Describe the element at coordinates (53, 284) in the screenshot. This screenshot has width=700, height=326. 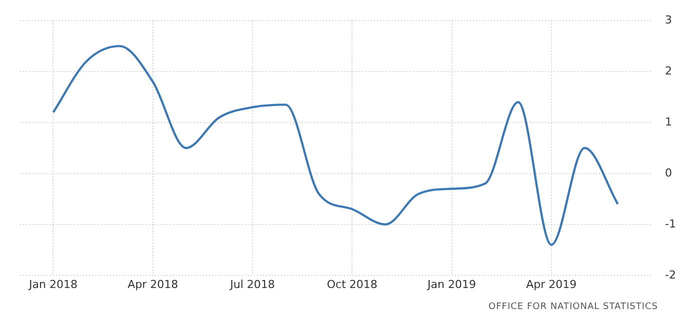
I see `x-tick-label: Jan 2018` at that location.